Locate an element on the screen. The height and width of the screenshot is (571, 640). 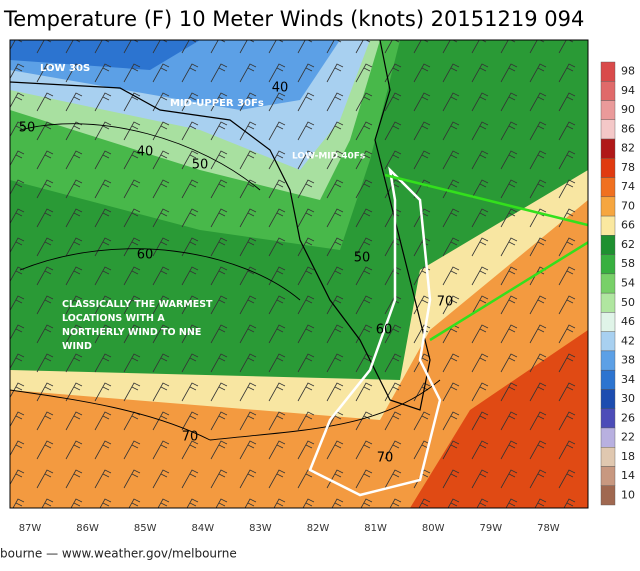
colorbar-label: 82 is located at coordinates (628, 148).